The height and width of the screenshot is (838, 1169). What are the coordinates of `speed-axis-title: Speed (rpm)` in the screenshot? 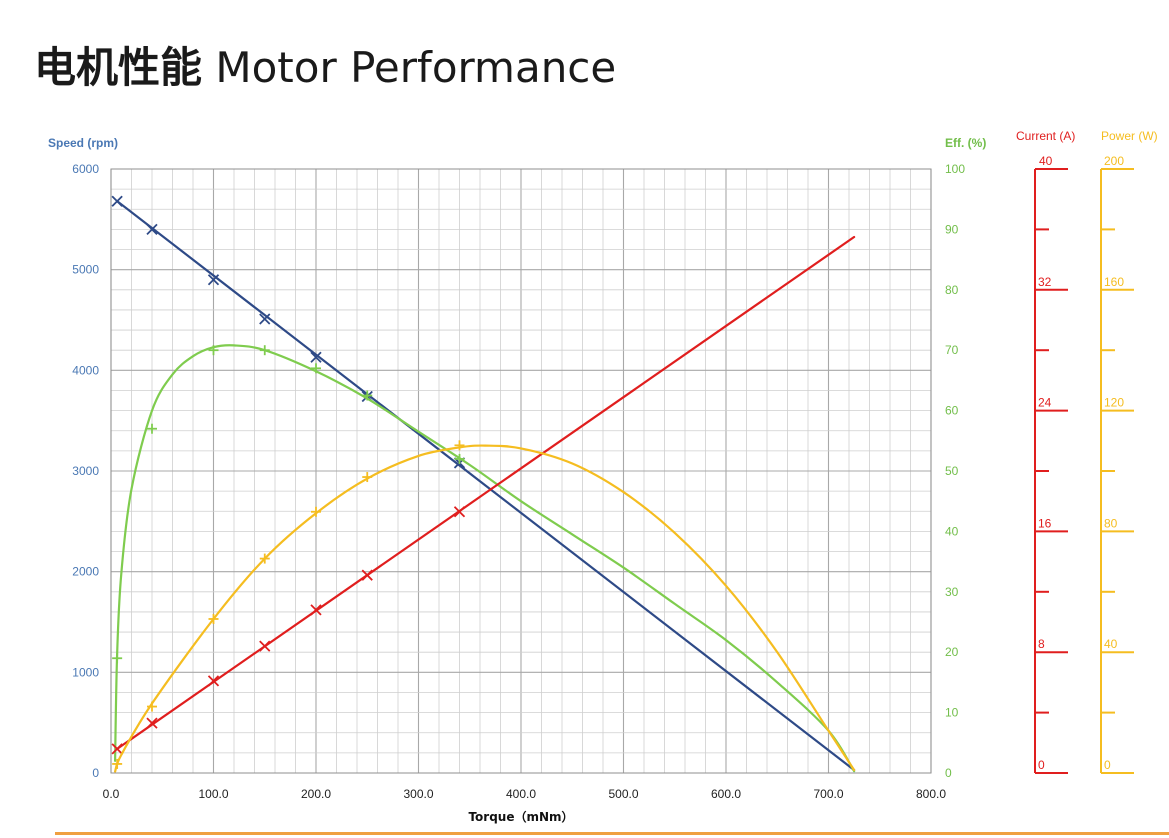 It's located at (83, 143).